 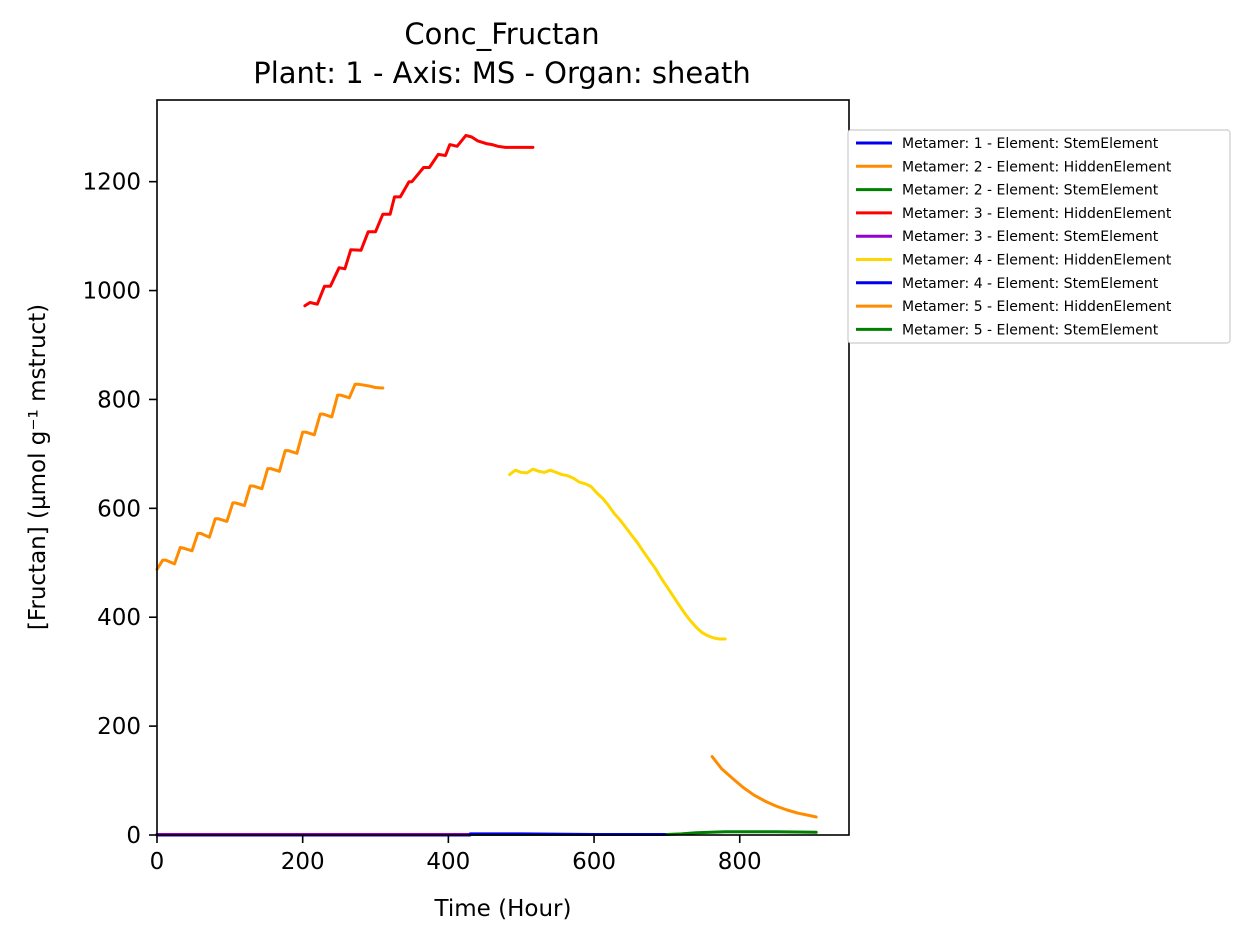 What do you see at coordinates (1030, 237) in the screenshot?
I see `legend-label-5: Metamer: 3 - Element: StemElement` at bounding box center [1030, 237].